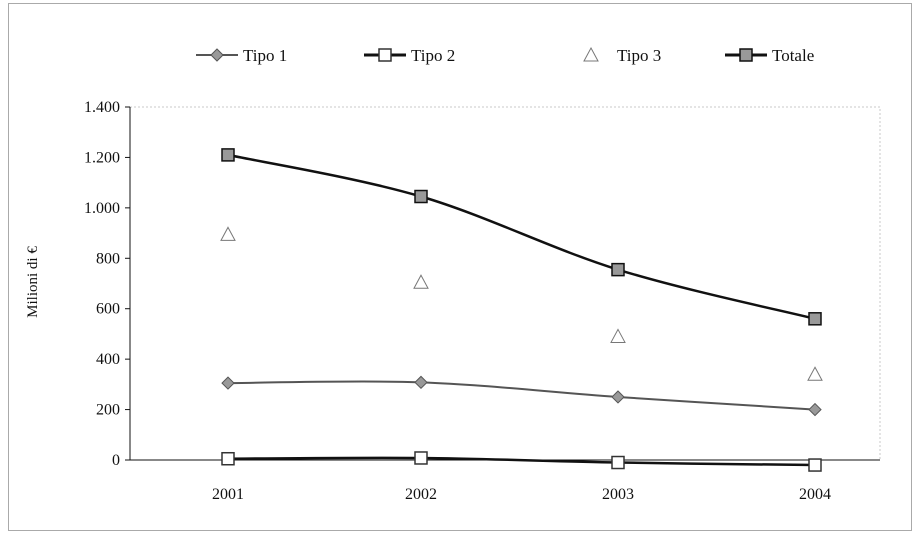 This screenshot has width=920, height=534. Describe the element at coordinates (618, 494) in the screenshot. I see `x-tick-label: 2003` at that location.